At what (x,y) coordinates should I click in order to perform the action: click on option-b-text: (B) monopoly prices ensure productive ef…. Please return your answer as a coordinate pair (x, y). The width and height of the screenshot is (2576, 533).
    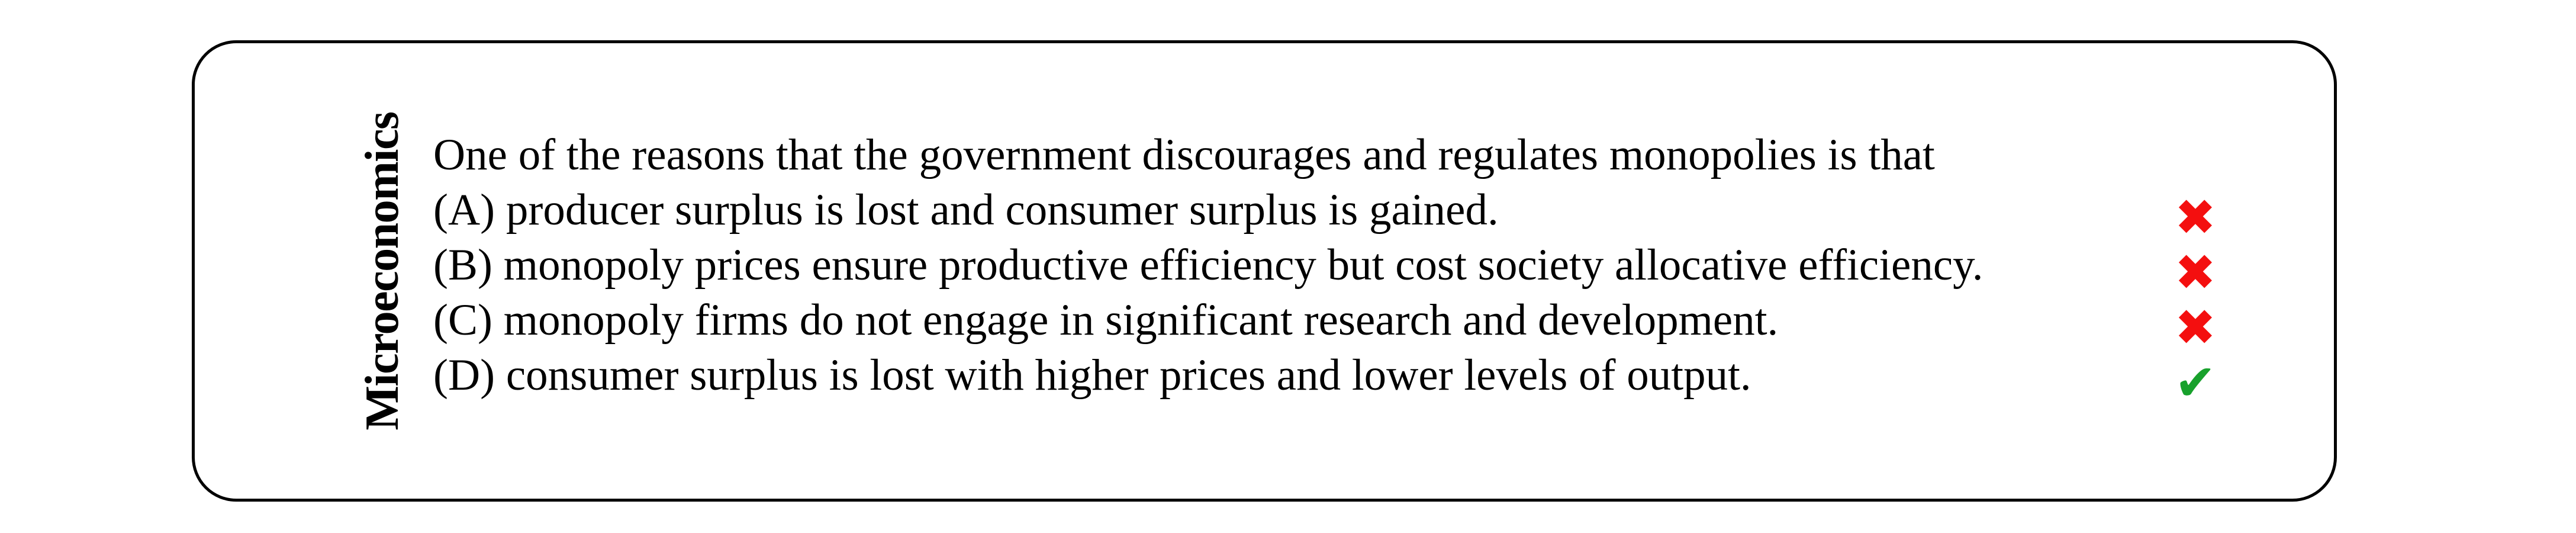
    Looking at the image, I should click on (1208, 265).